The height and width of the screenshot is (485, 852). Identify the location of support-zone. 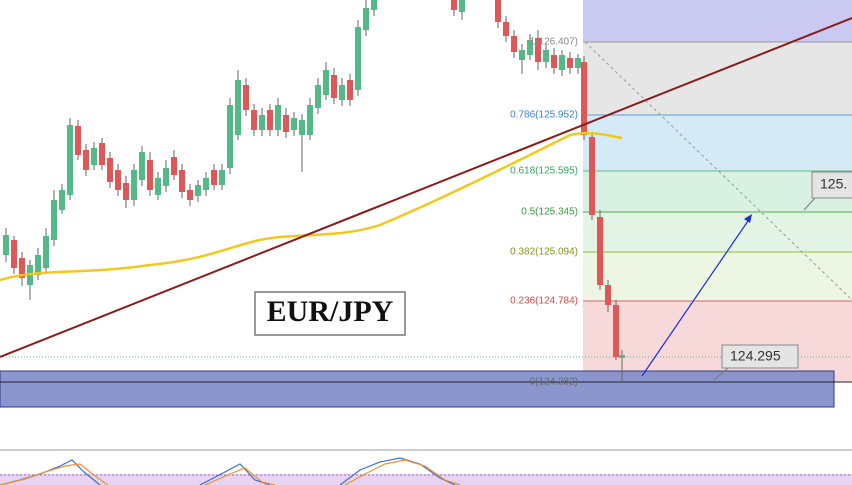
(417, 389).